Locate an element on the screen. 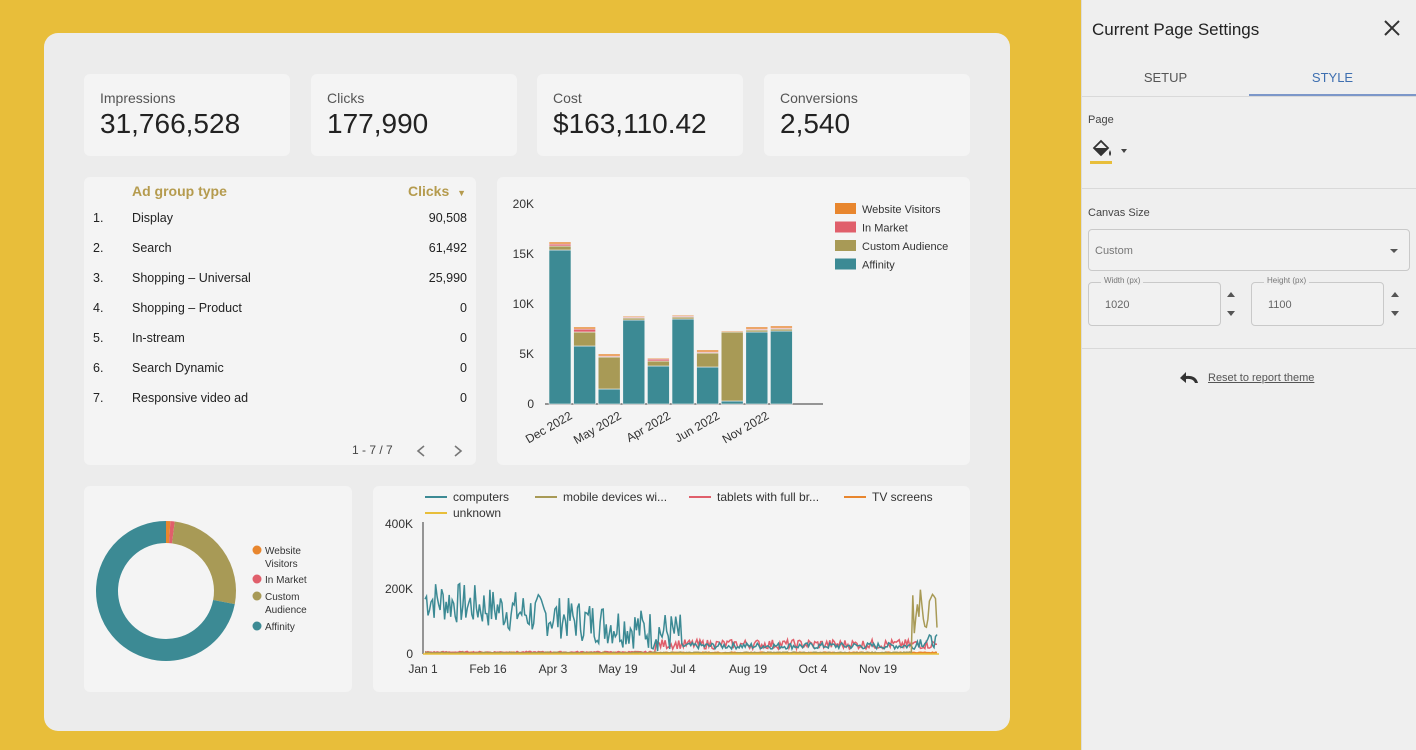 The image size is (1416, 750). x-tick-label: Dec 2022 is located at coordinates (549, 427).